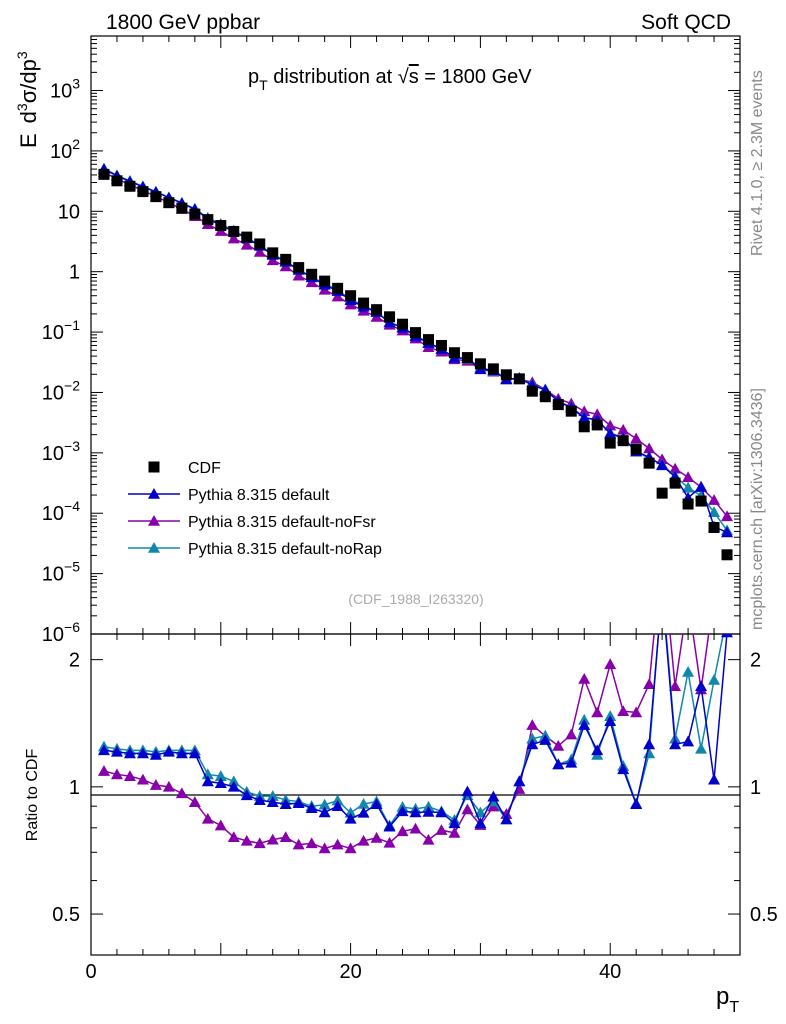 The height and width of the screenshot is (1024, 786). I want to click on chart-title: pT distribution at √s = 1800 GeV, so click(390, 79).